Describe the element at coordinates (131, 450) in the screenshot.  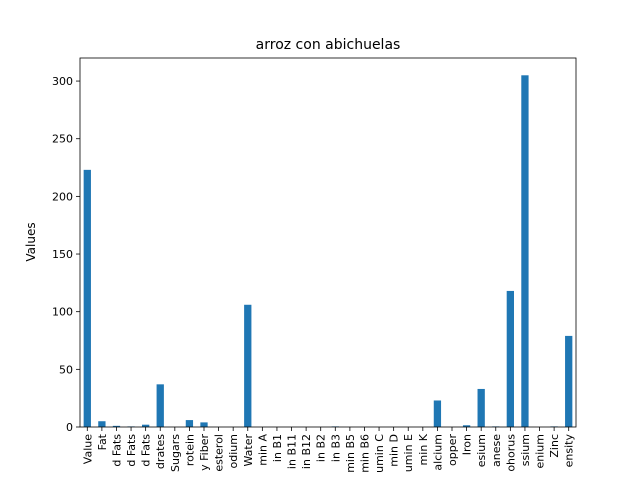
I see `x-tick-label-3: d Fats` at that location.